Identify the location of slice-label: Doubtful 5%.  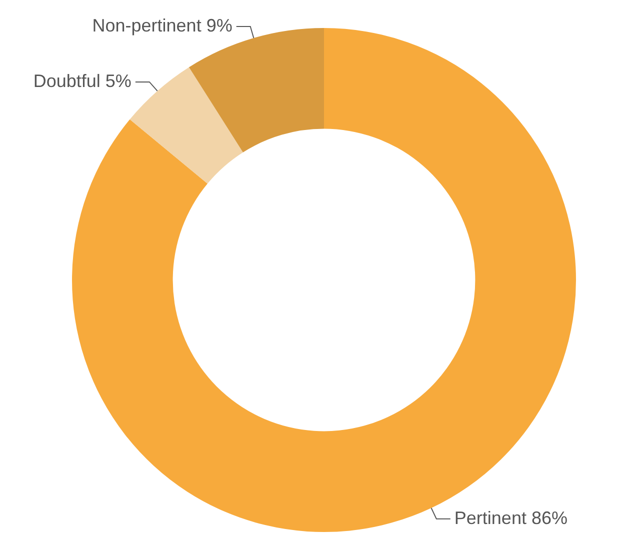
(82, 80).